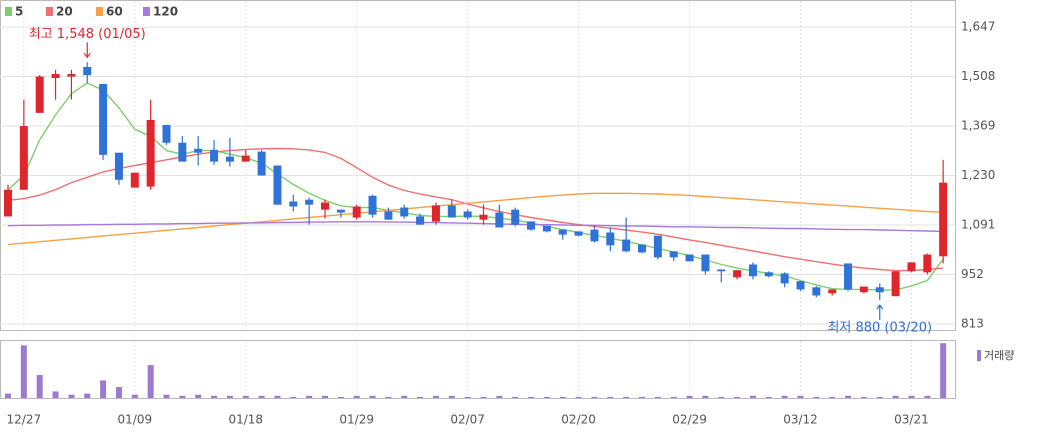 The height and width of the screenshot is (438, 1050). Describe the element at coordinates (911, 420) in the screenshot. I see `x-tick-label: 03/21` at that location.